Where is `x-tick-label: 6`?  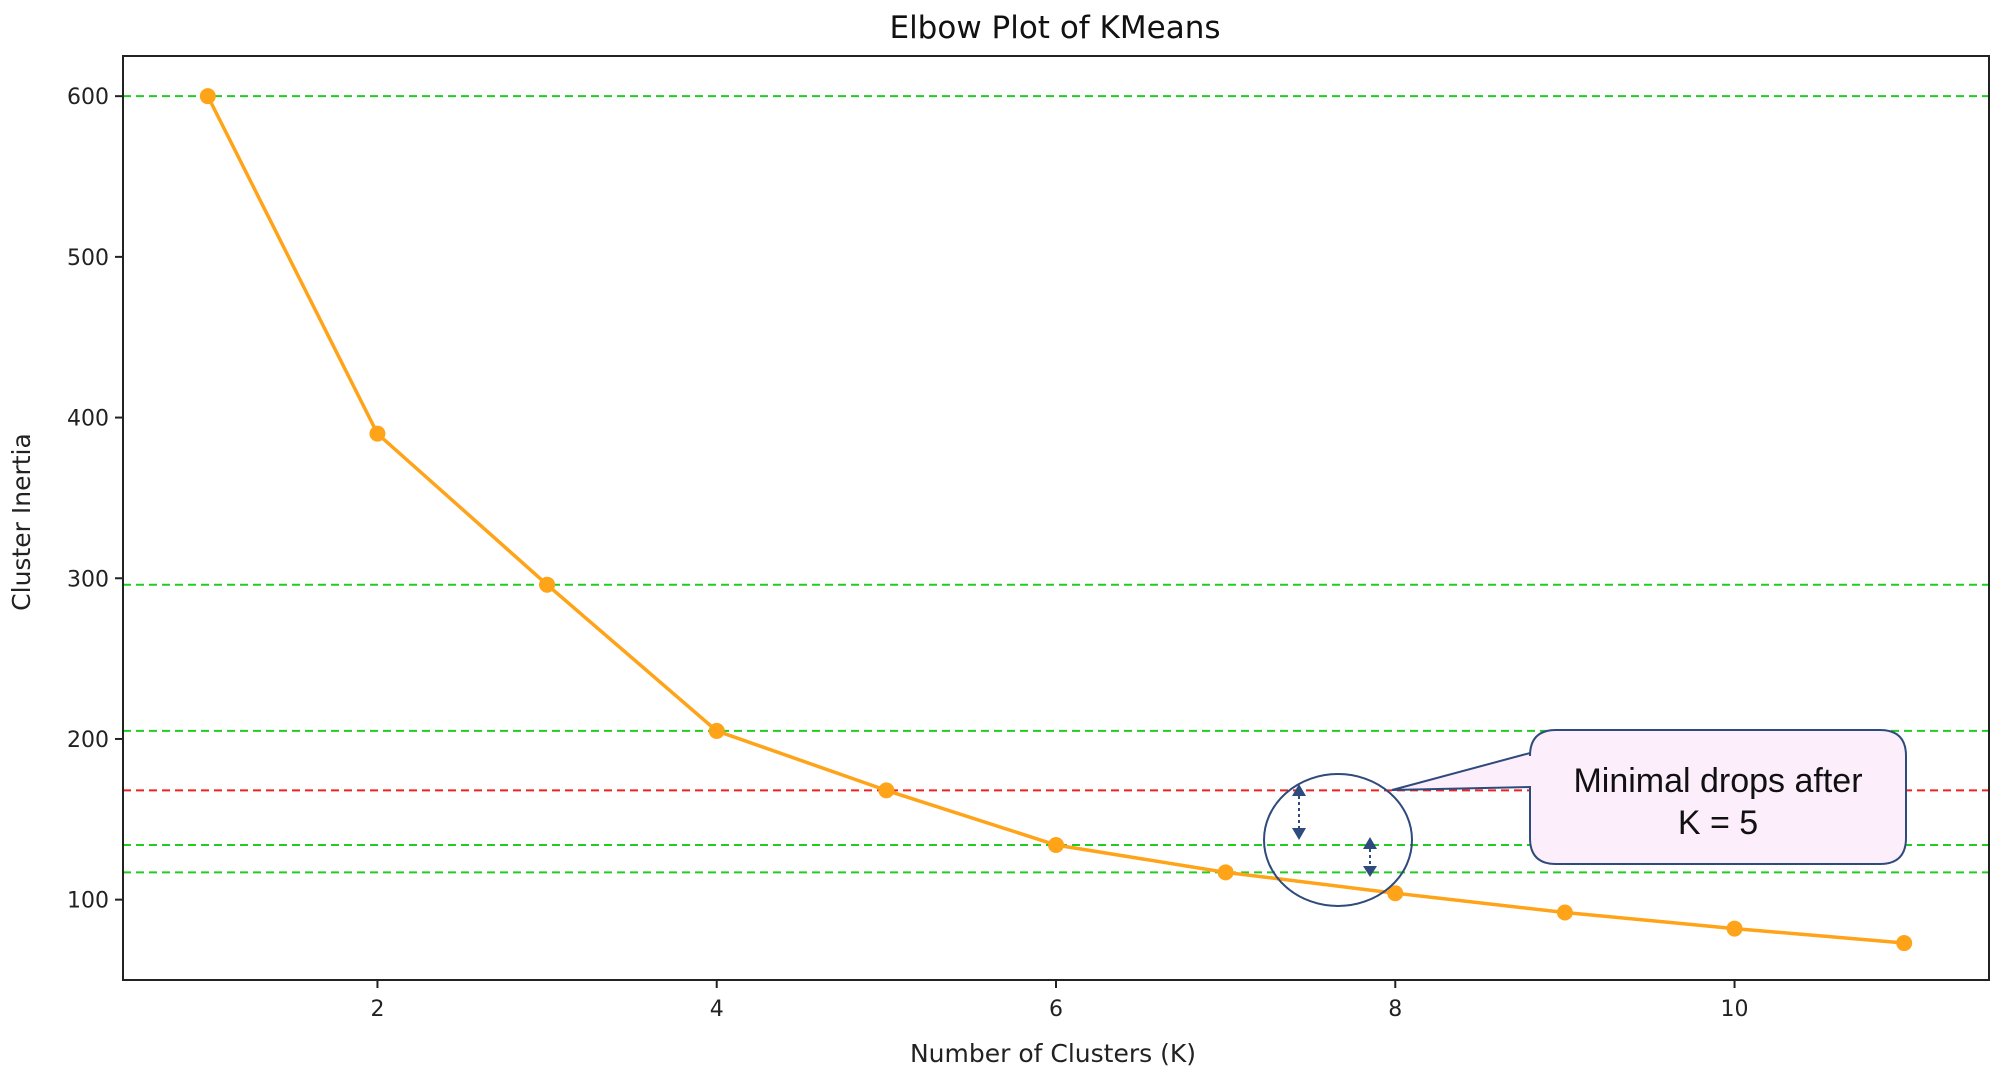
x-tick-label: 6 is located at coordinates (1056, 1009).